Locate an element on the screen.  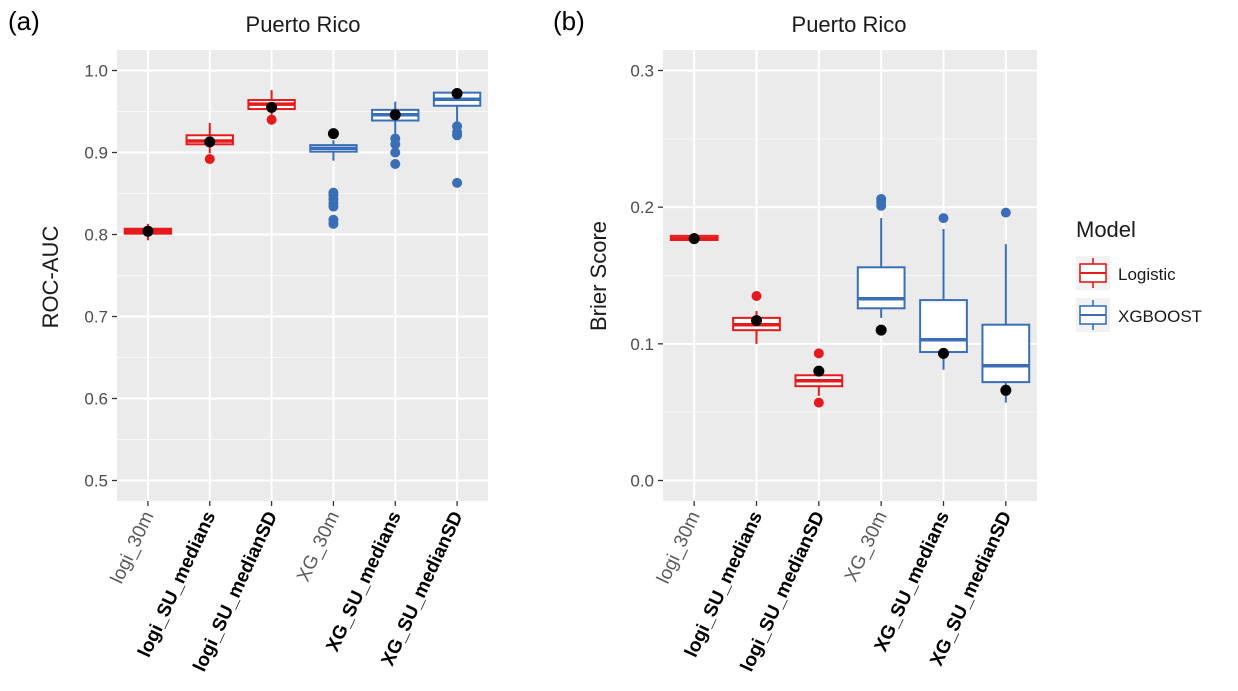
legend-key-logistic is located at coordinates (1093, 273).